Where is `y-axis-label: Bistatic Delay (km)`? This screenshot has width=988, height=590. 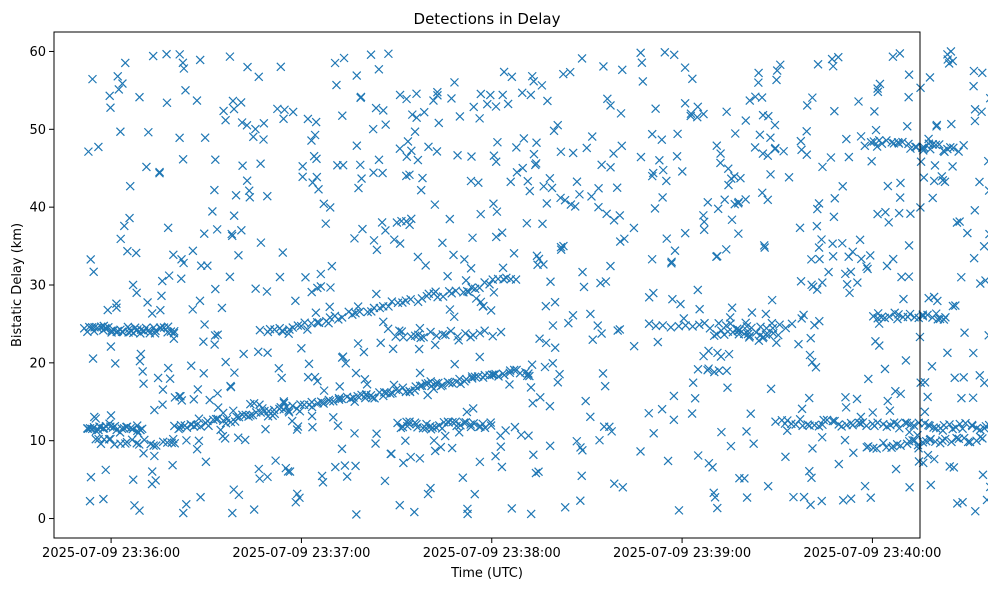 y-axis-label: Bistatic Delay (km) is located at coordinates (17, 285).